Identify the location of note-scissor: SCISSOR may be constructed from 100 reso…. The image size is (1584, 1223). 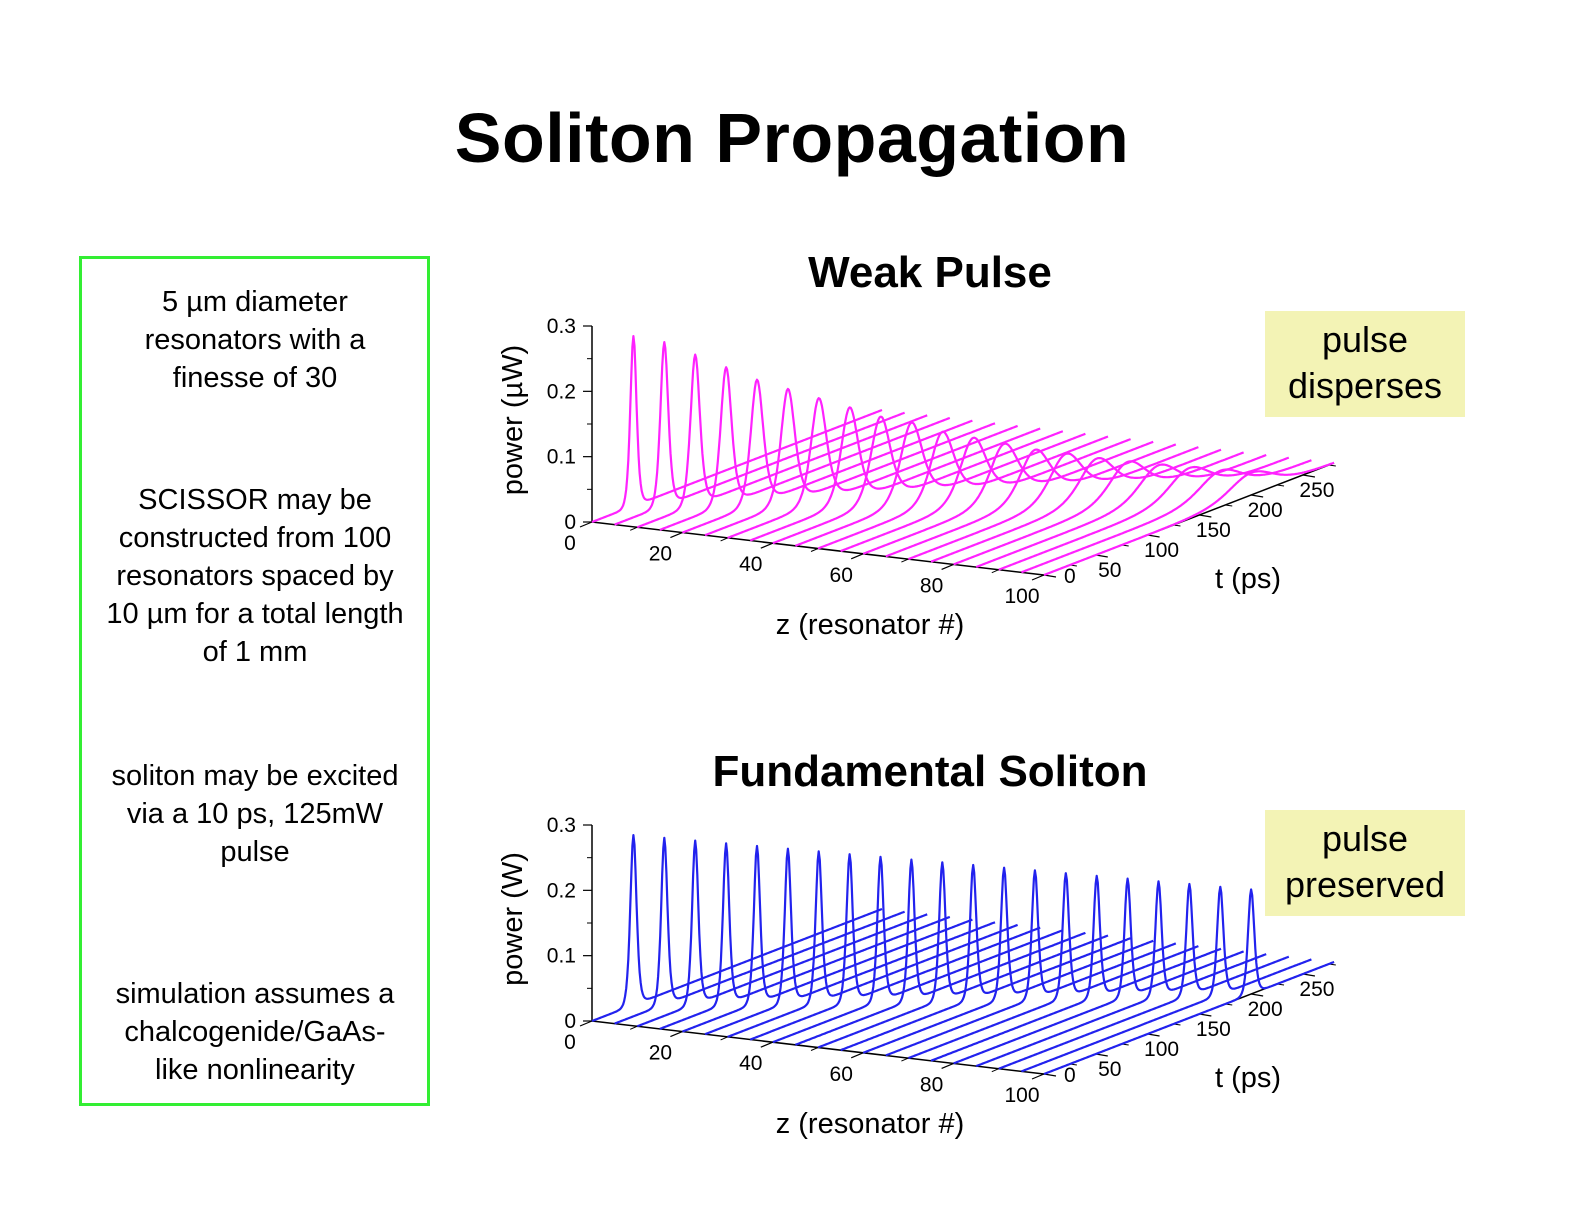
(255, 576).